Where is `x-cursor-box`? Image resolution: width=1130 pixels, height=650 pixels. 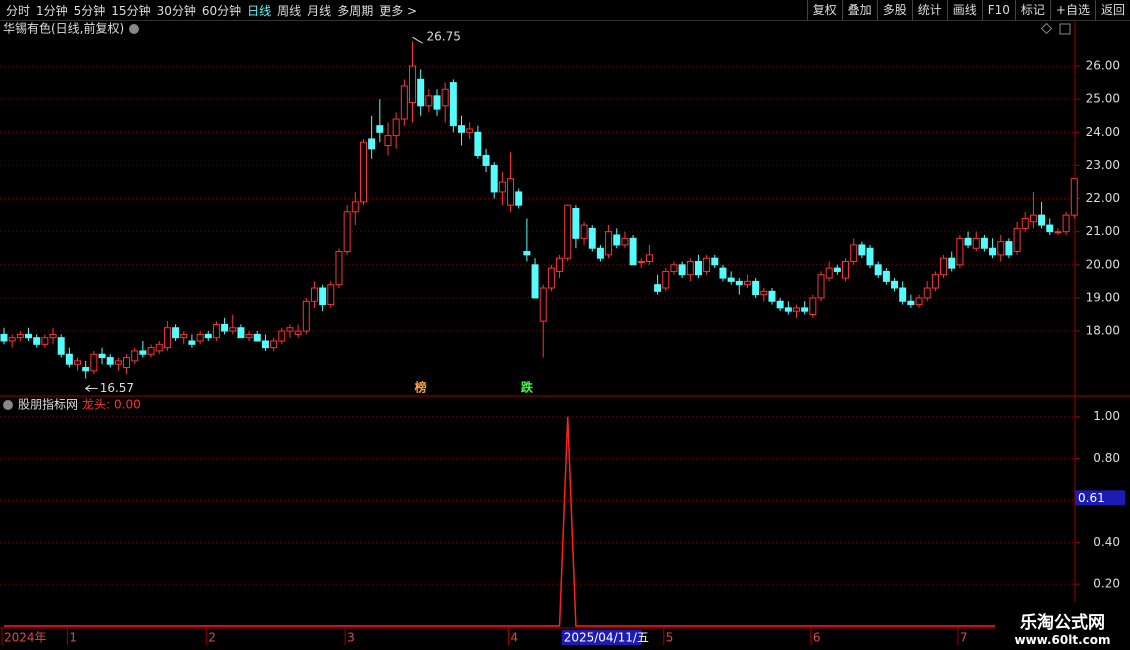
x-cursor-box is located at coordinates (601, 637).